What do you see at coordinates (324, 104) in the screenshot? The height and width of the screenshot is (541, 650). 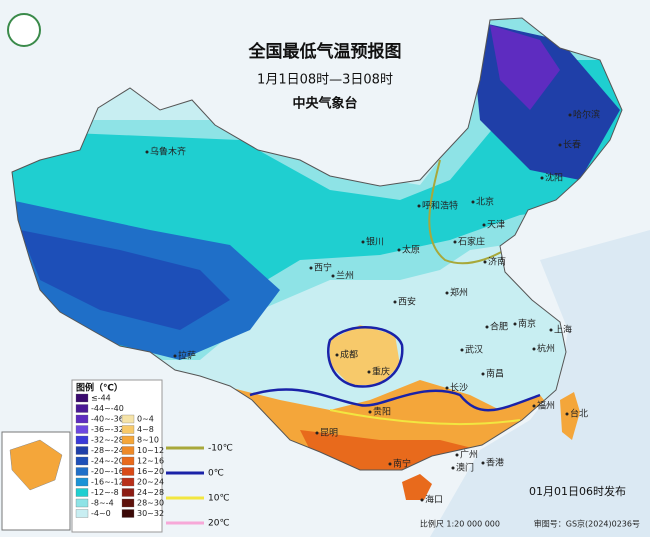 I see `org: 中央气象台` at bounding box center [324, 104].